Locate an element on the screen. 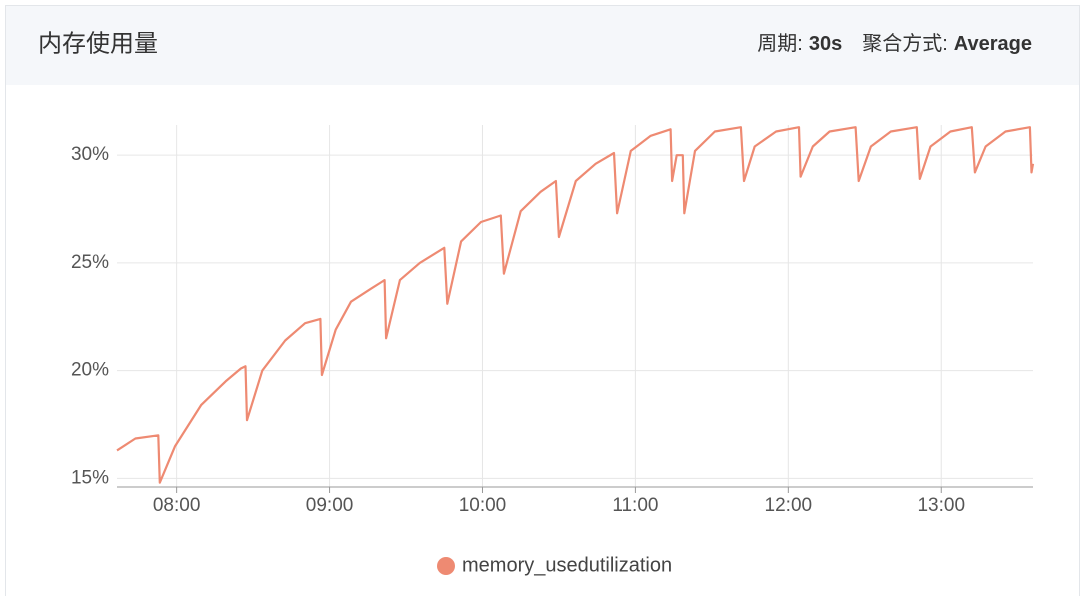 This screenshot has height=601, width=1088. period-value: 30s is located at coordinates (825, 44).